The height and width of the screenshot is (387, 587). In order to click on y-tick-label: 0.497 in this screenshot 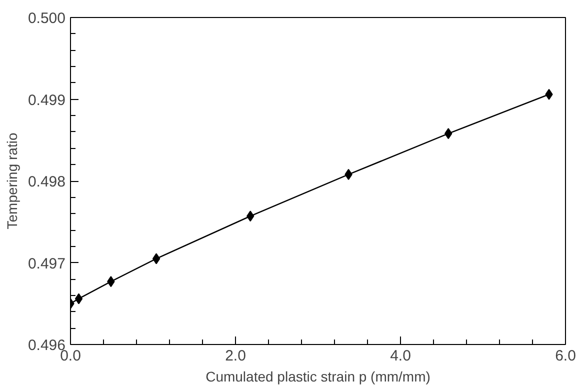, I will do `click(47, 263)`.